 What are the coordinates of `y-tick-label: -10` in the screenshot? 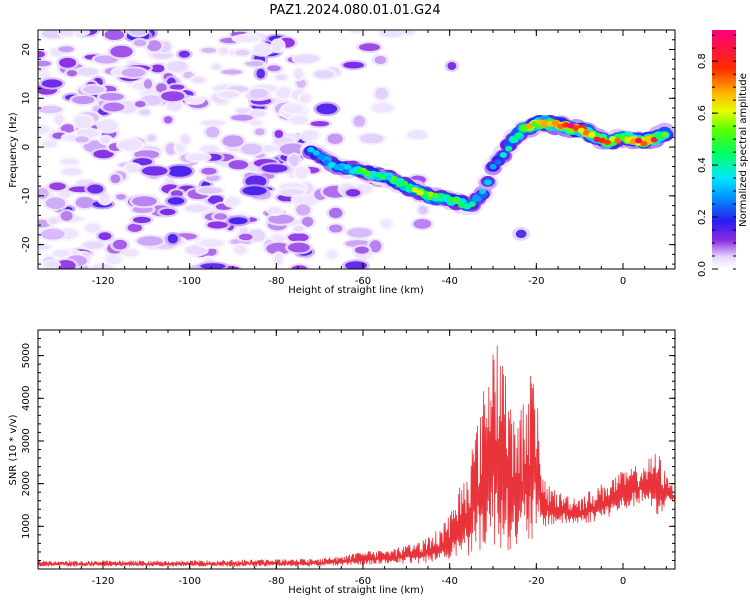 It's located at (26, 196).